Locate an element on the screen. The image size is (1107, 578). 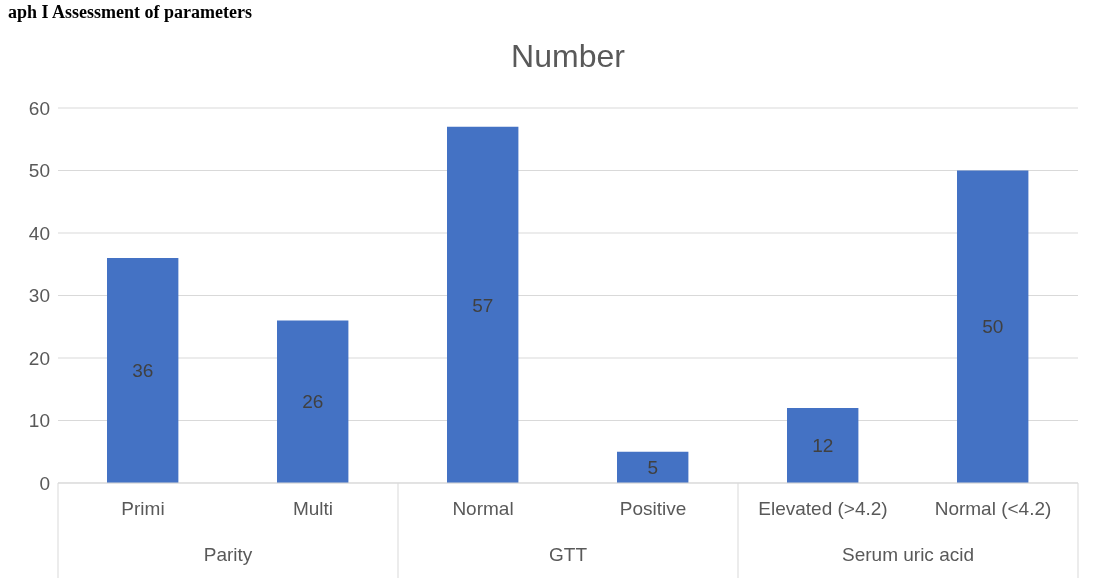
x-tick-label: Positive is located at coordinates (653, 508).